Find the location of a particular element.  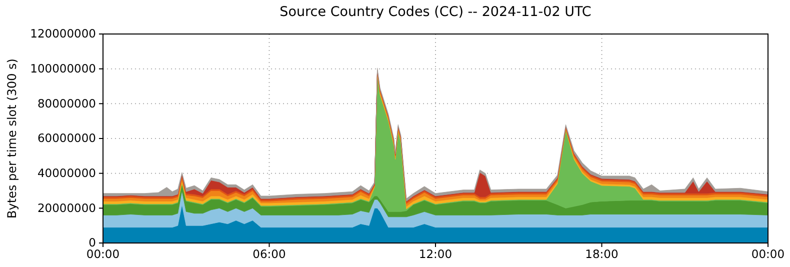

chart-title: Source Country Codes (CC) -- 2024-11-02 UTC is located at coordinates (436, 12).